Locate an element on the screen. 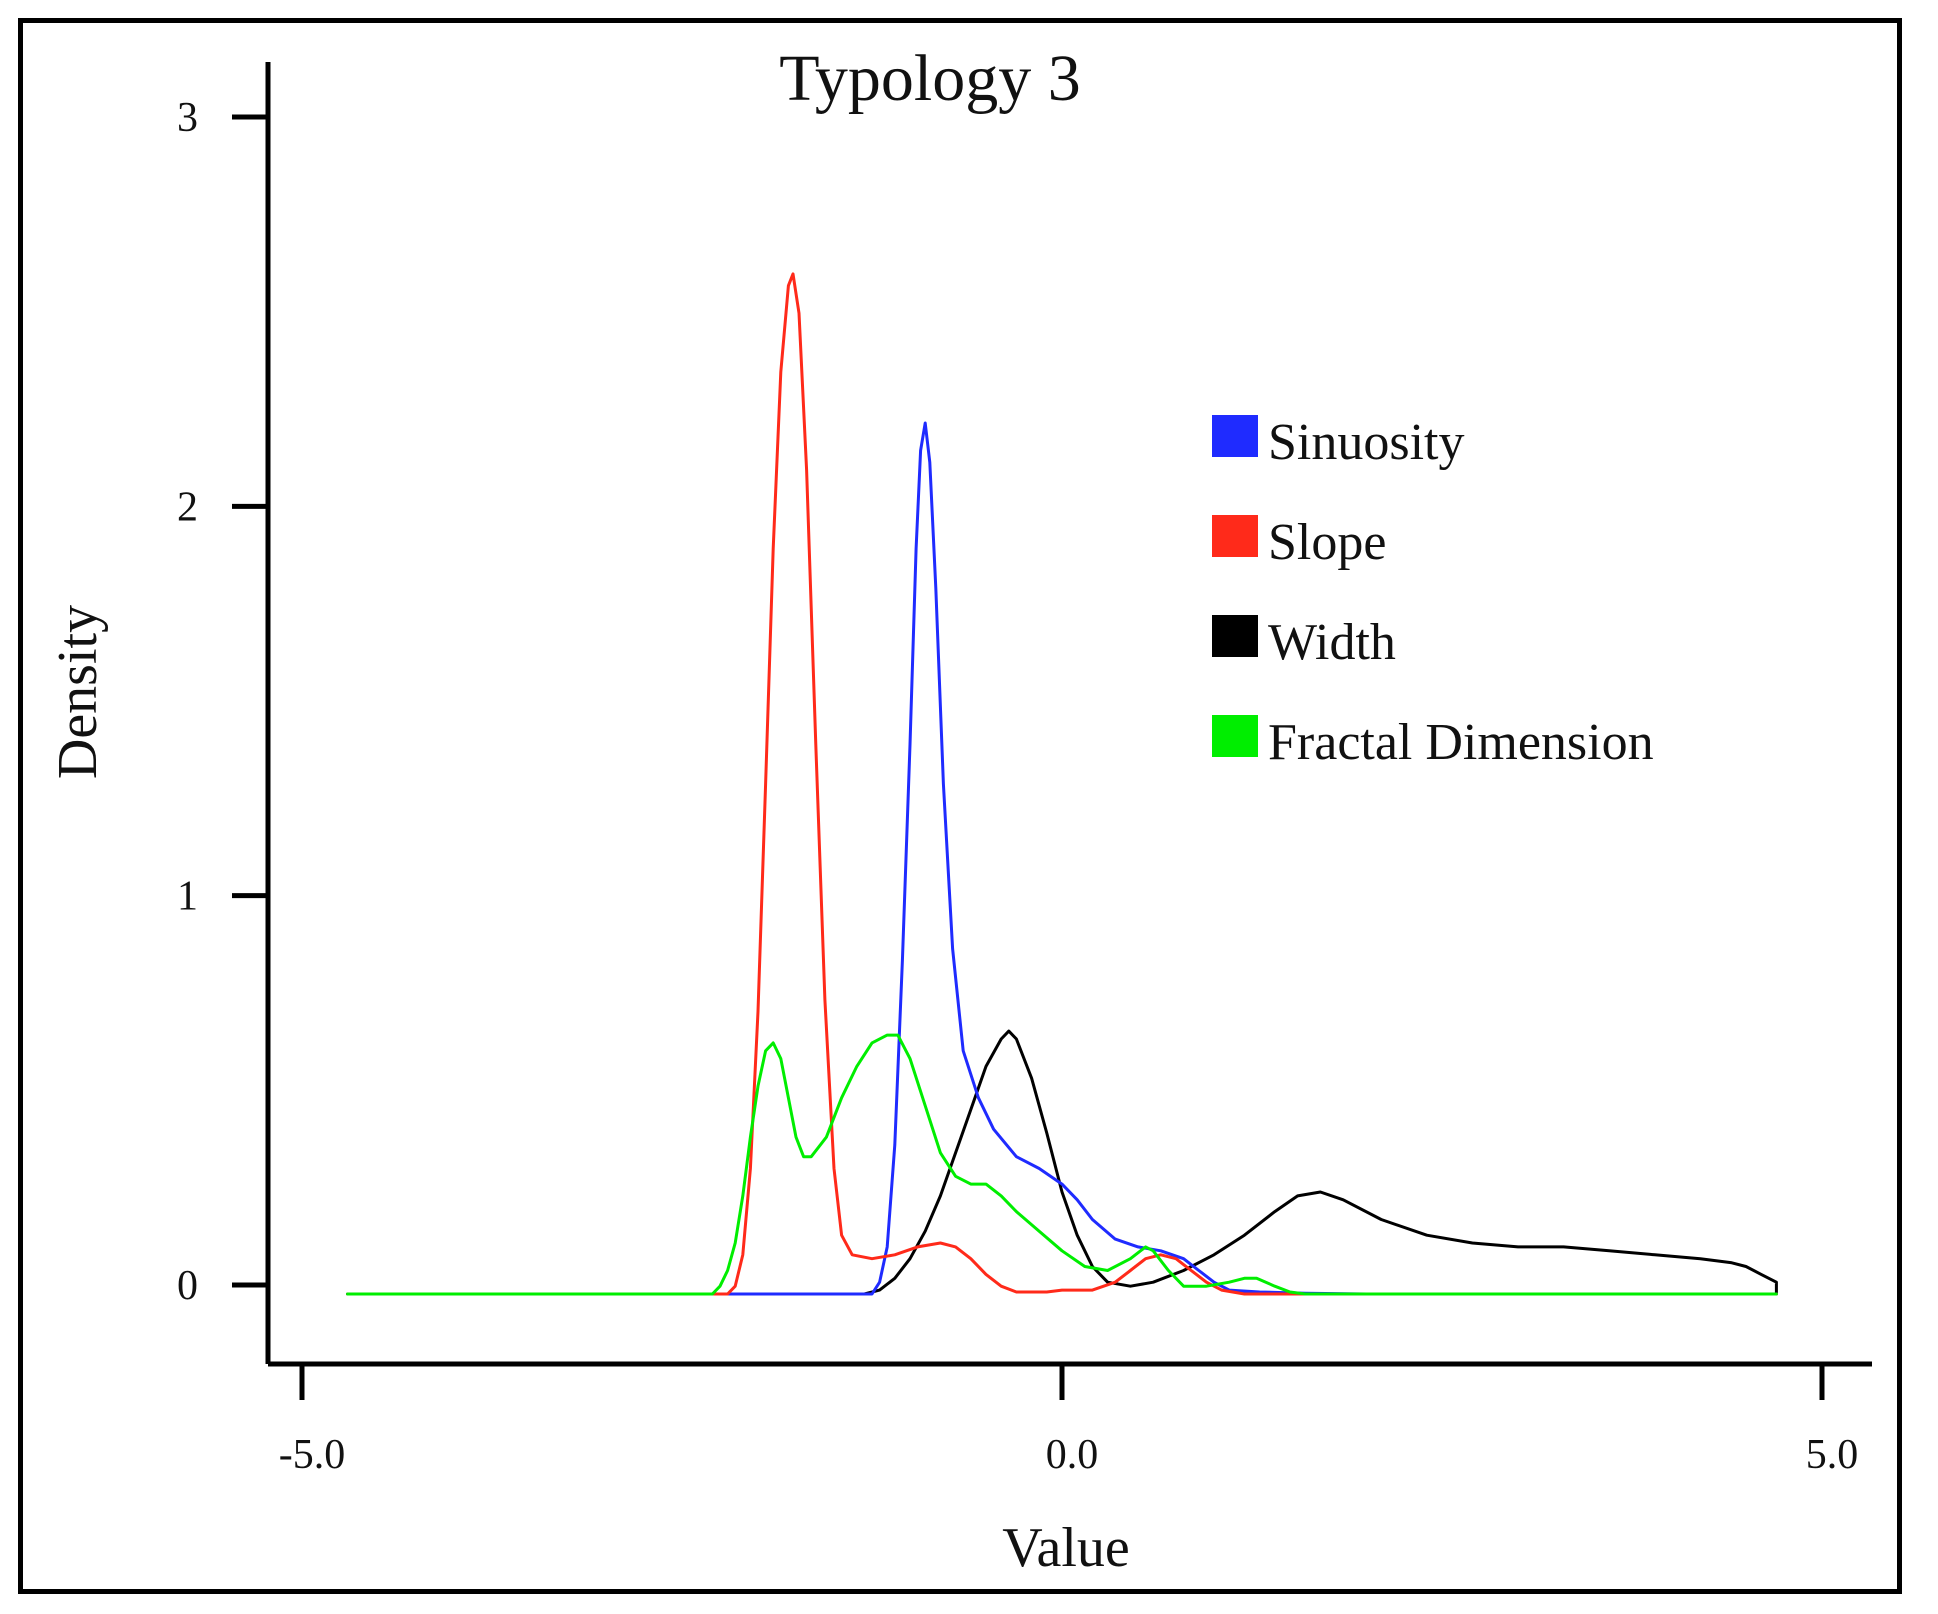 The height and width of the screenshot is (1614, 1938). x-tick-label: 0.0 is located at coordinates (1072, 1455).